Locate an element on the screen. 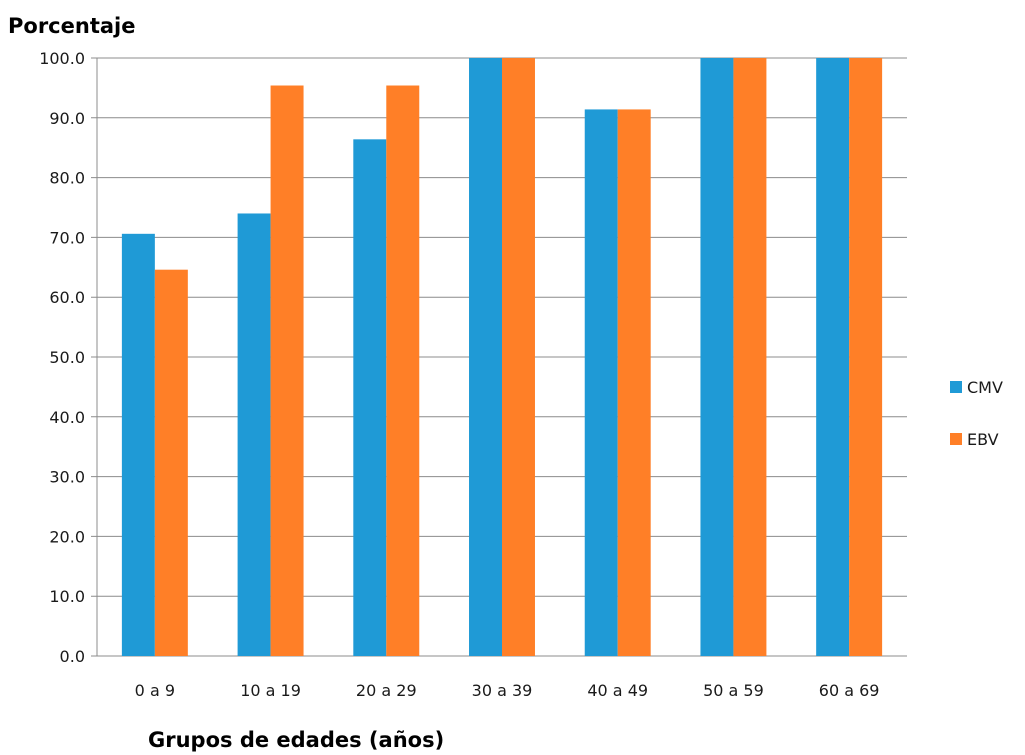 This screenshot has height=755, width=1025. x-axis-title: Grupos de edades (años) is located at coordinates (296, 740).